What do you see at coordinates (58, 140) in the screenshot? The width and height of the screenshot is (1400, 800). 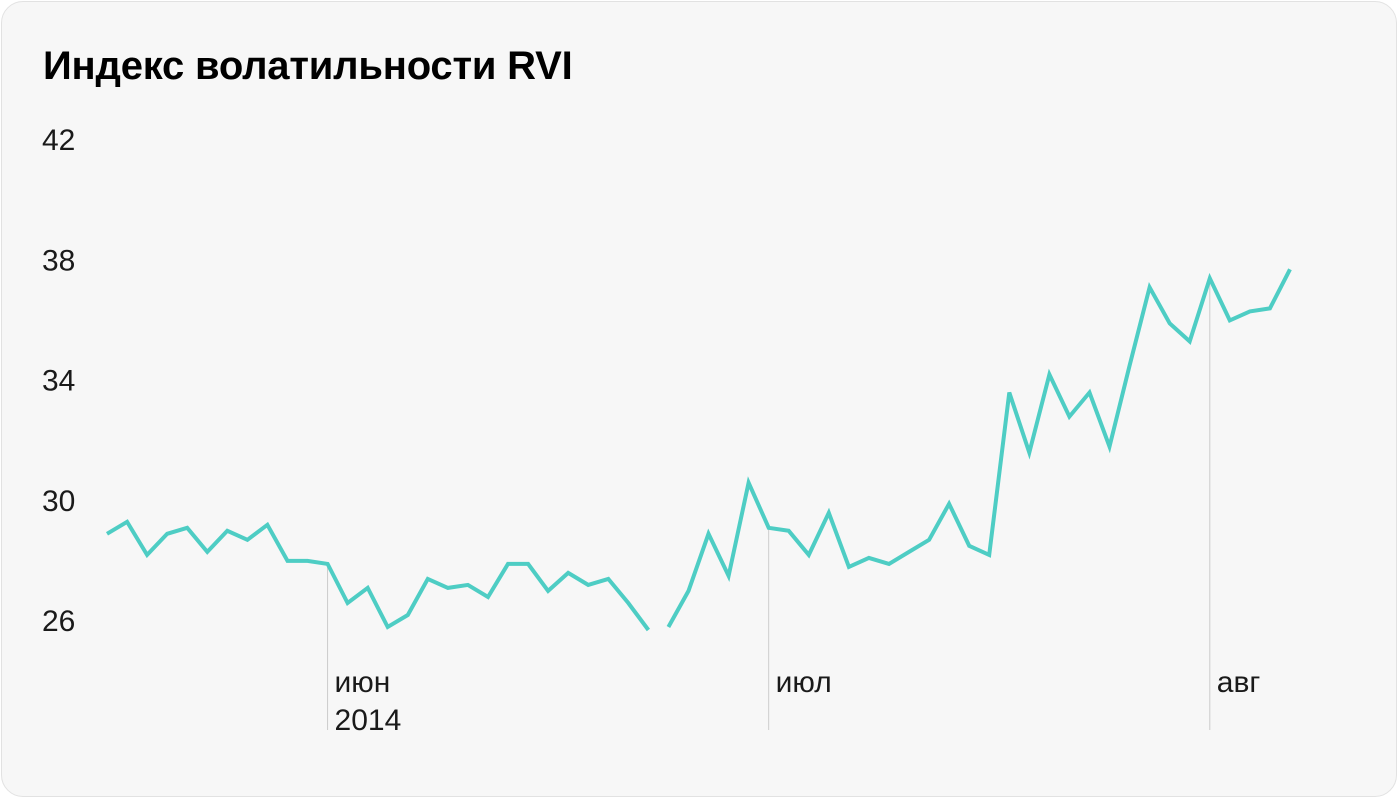 I see `y-tick-label: 42` at bounding box center [58, 140].